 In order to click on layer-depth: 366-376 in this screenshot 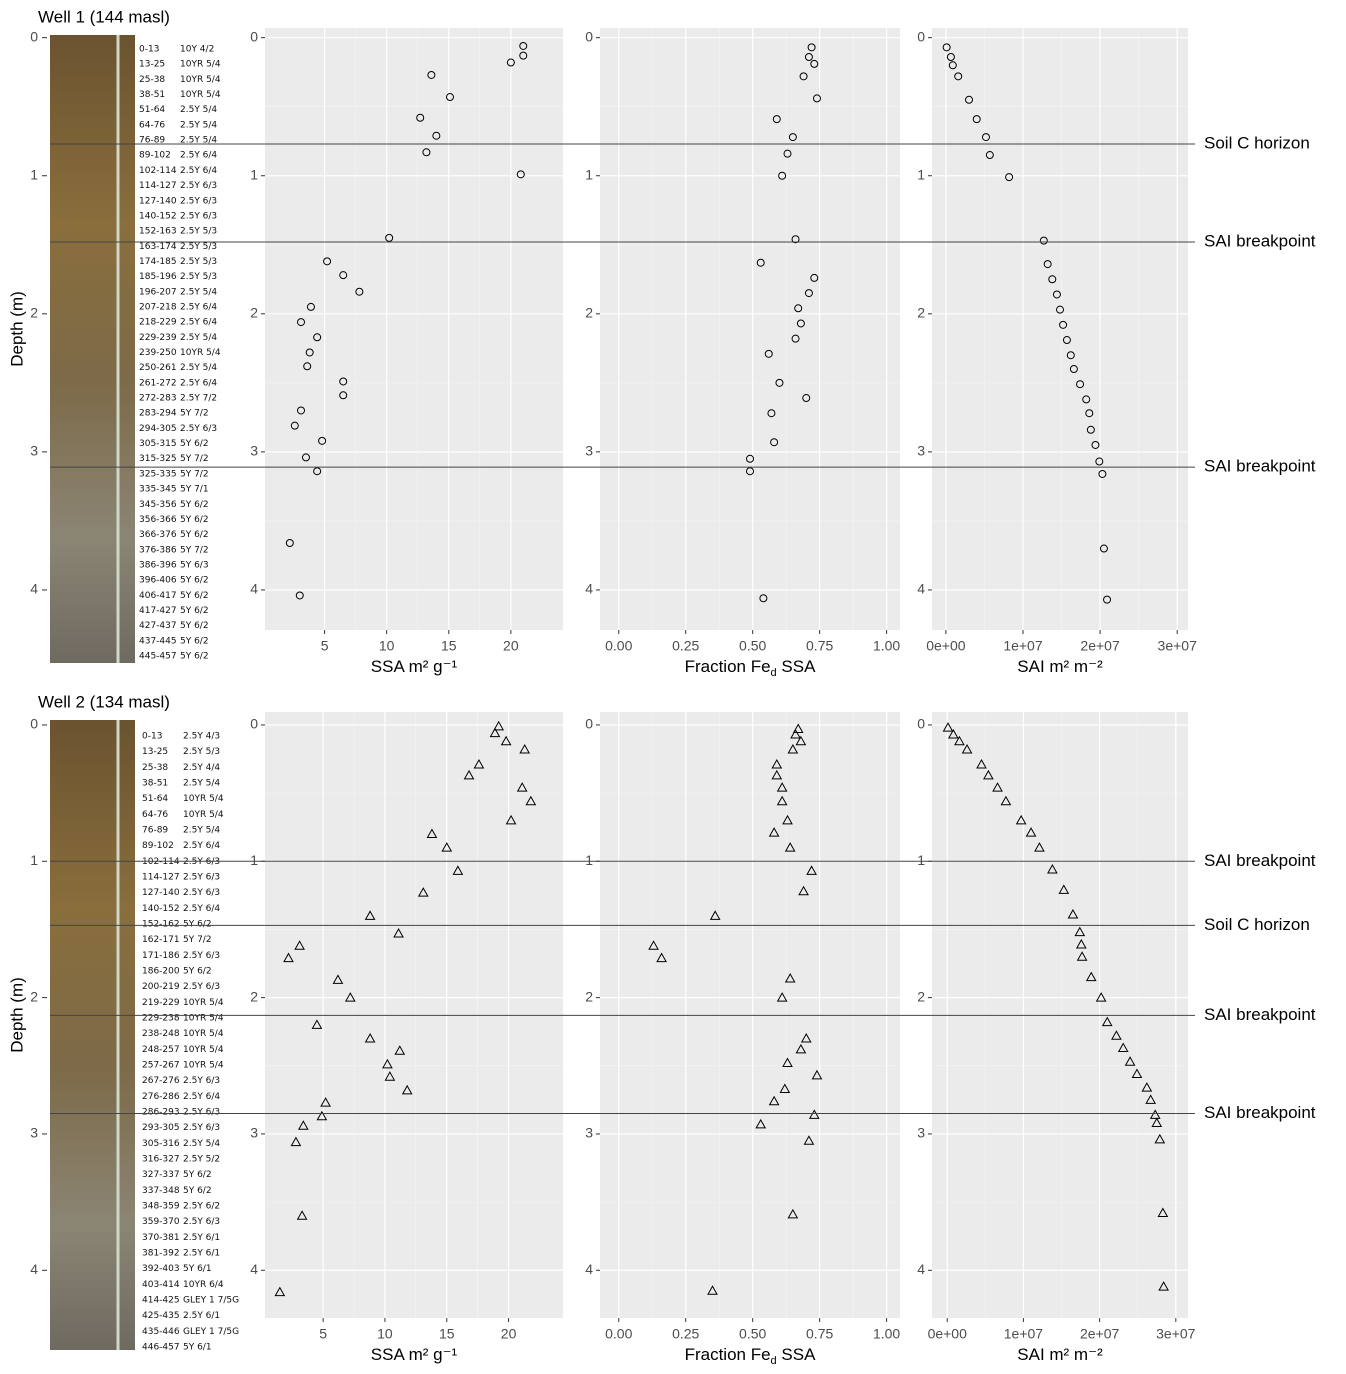, I will do `click(158, 535)`.